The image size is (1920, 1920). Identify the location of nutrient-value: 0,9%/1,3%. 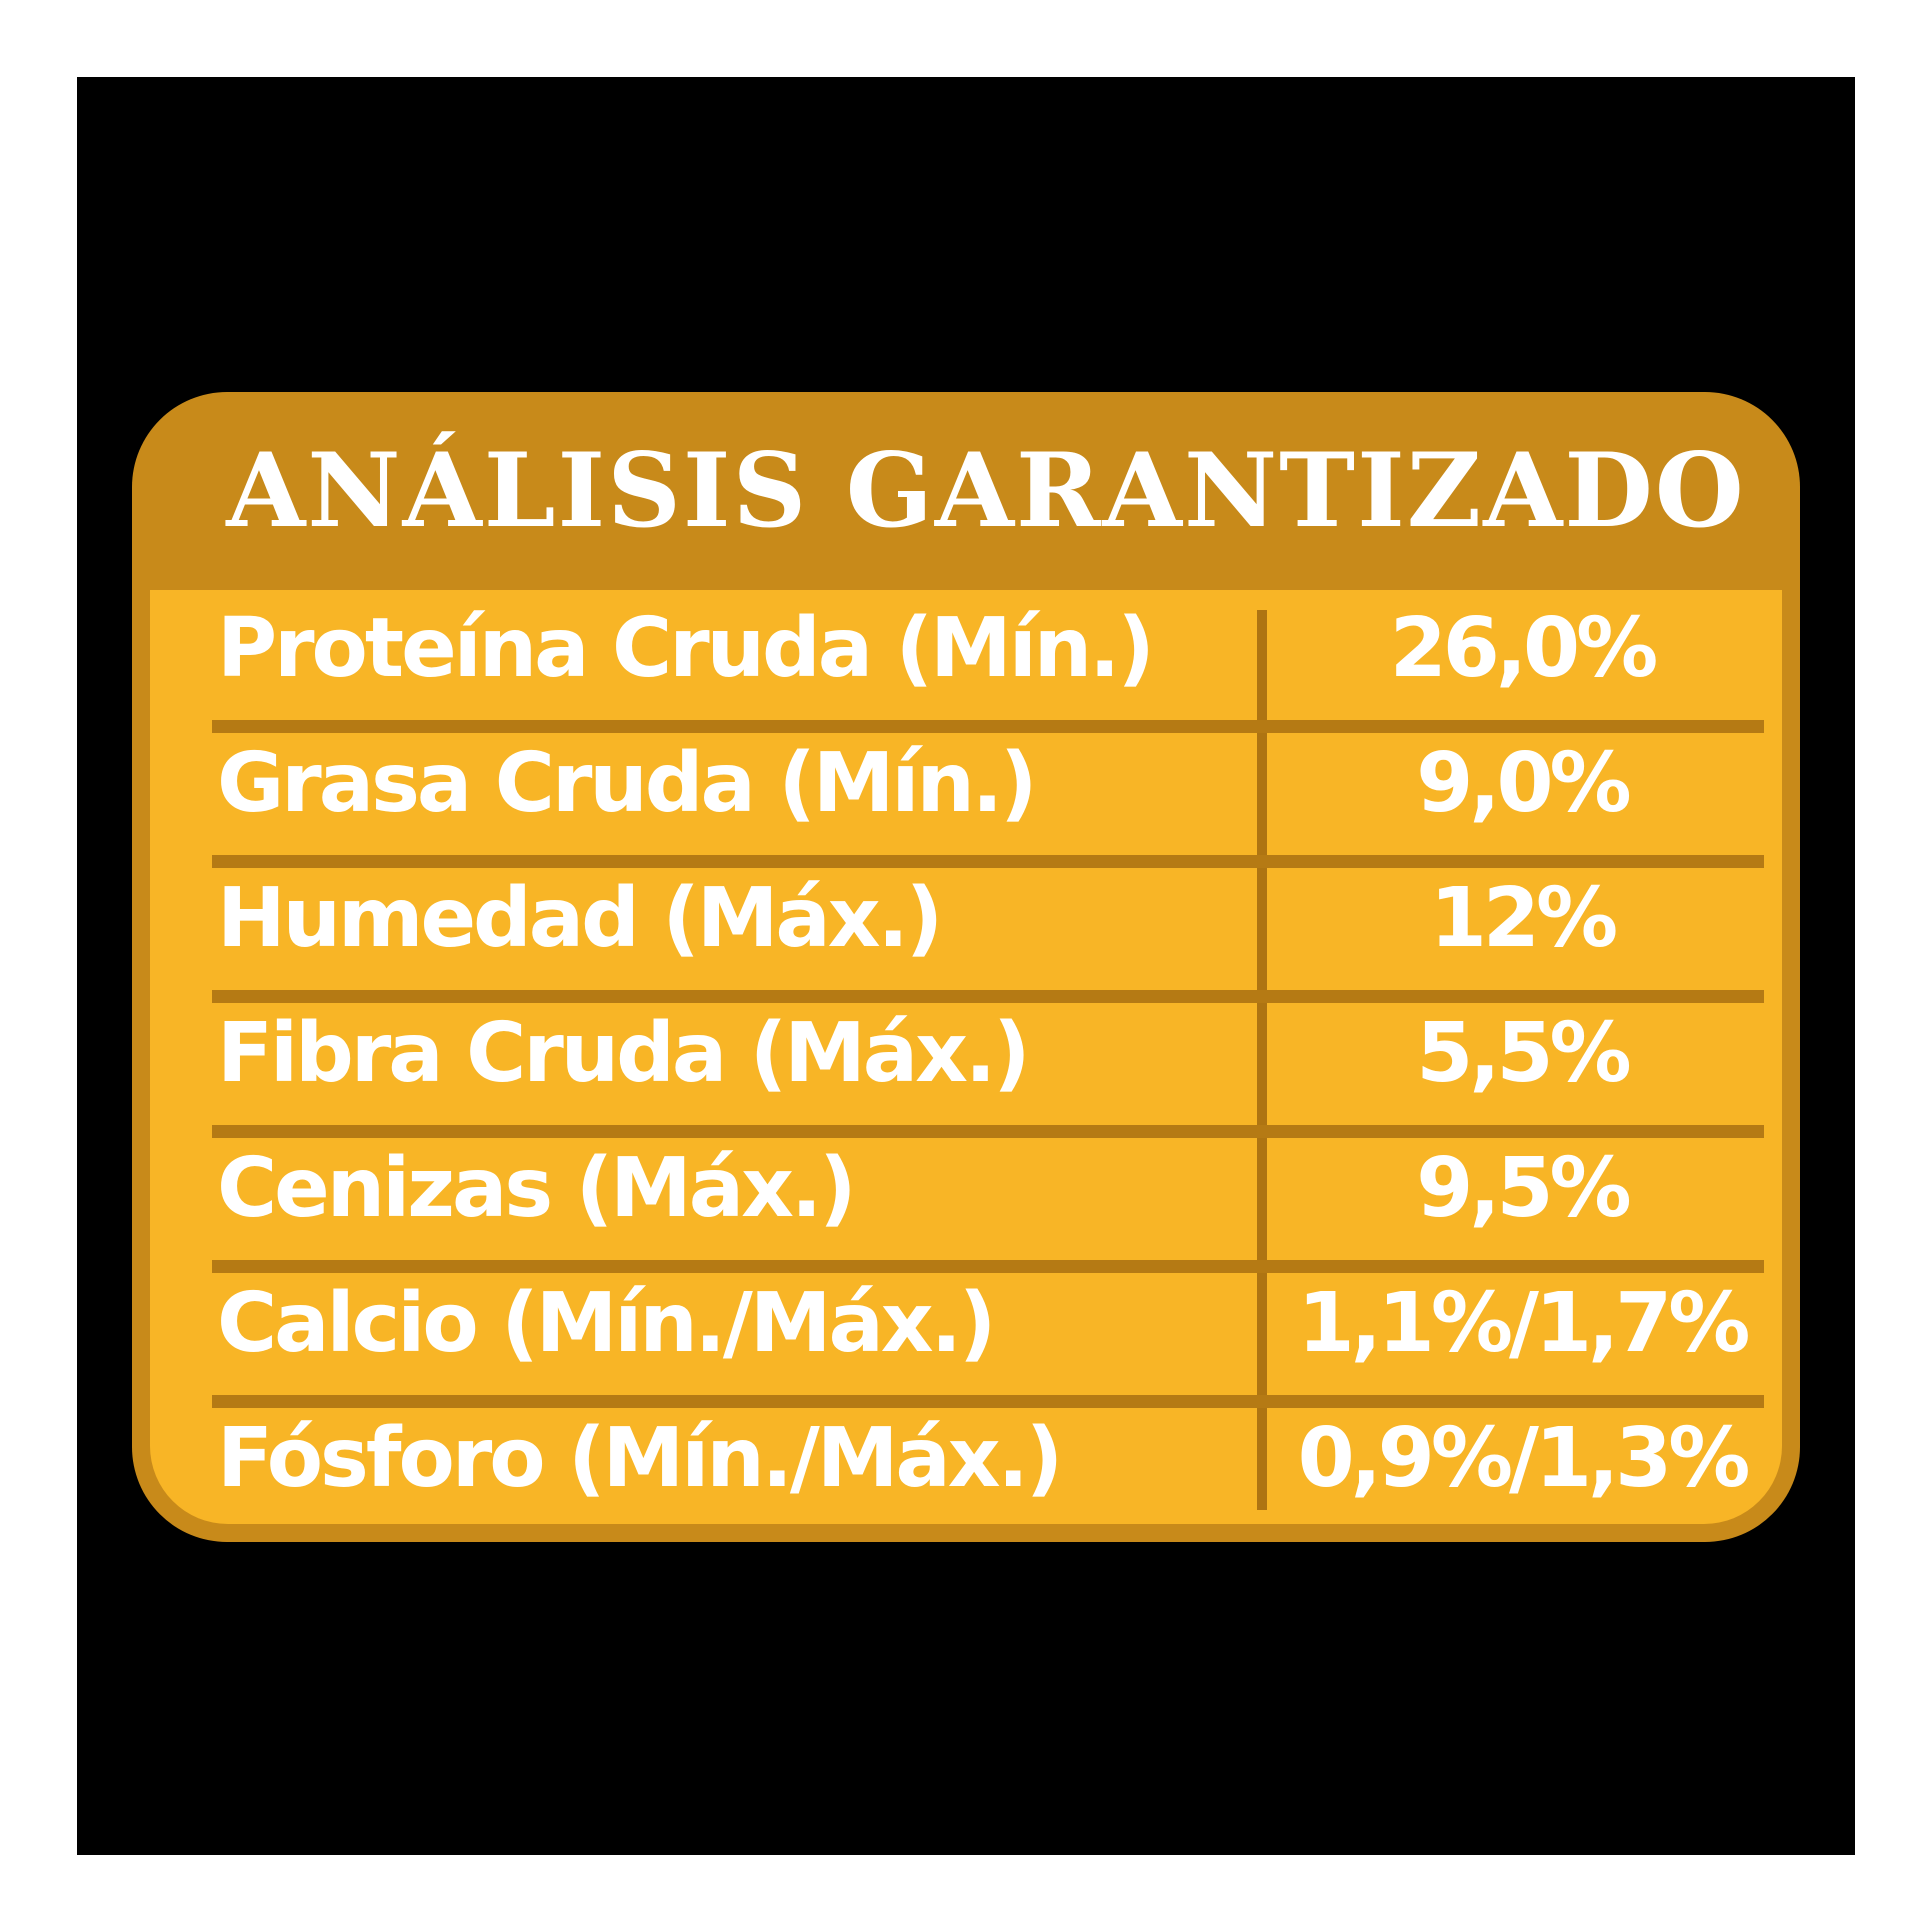
(1524, 1458).